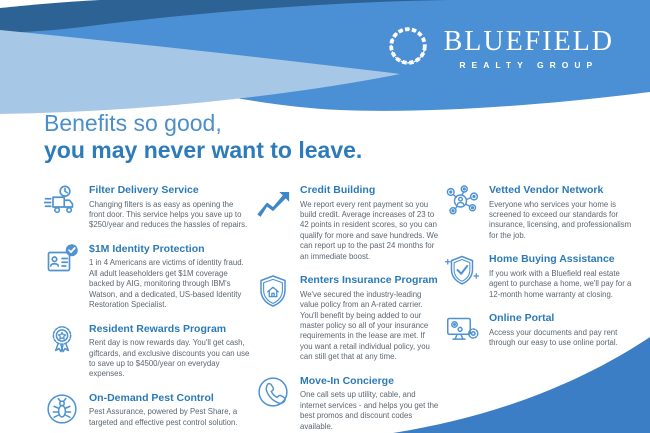  I want to click on brand-tagline: REALTY GROUP, so click(529, 64).